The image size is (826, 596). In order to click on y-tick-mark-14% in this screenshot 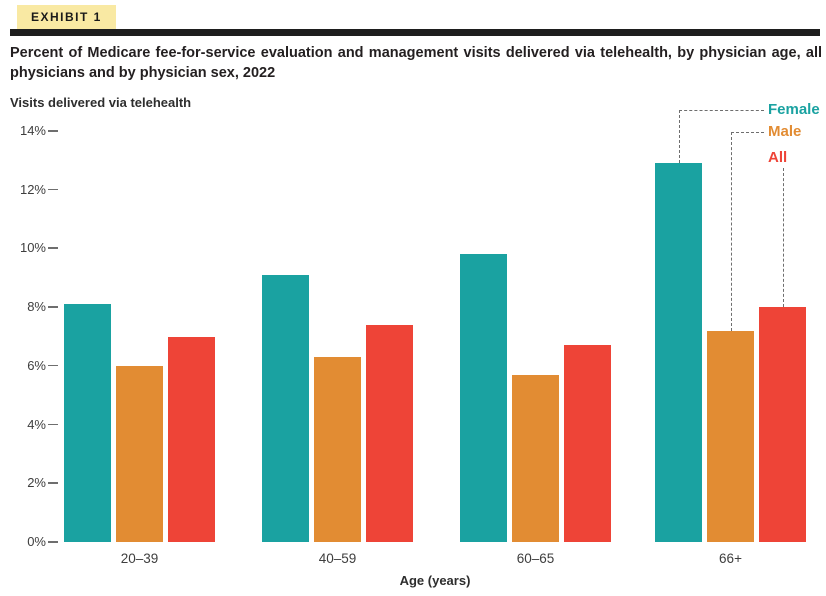, I will do `click(53, 131)`.